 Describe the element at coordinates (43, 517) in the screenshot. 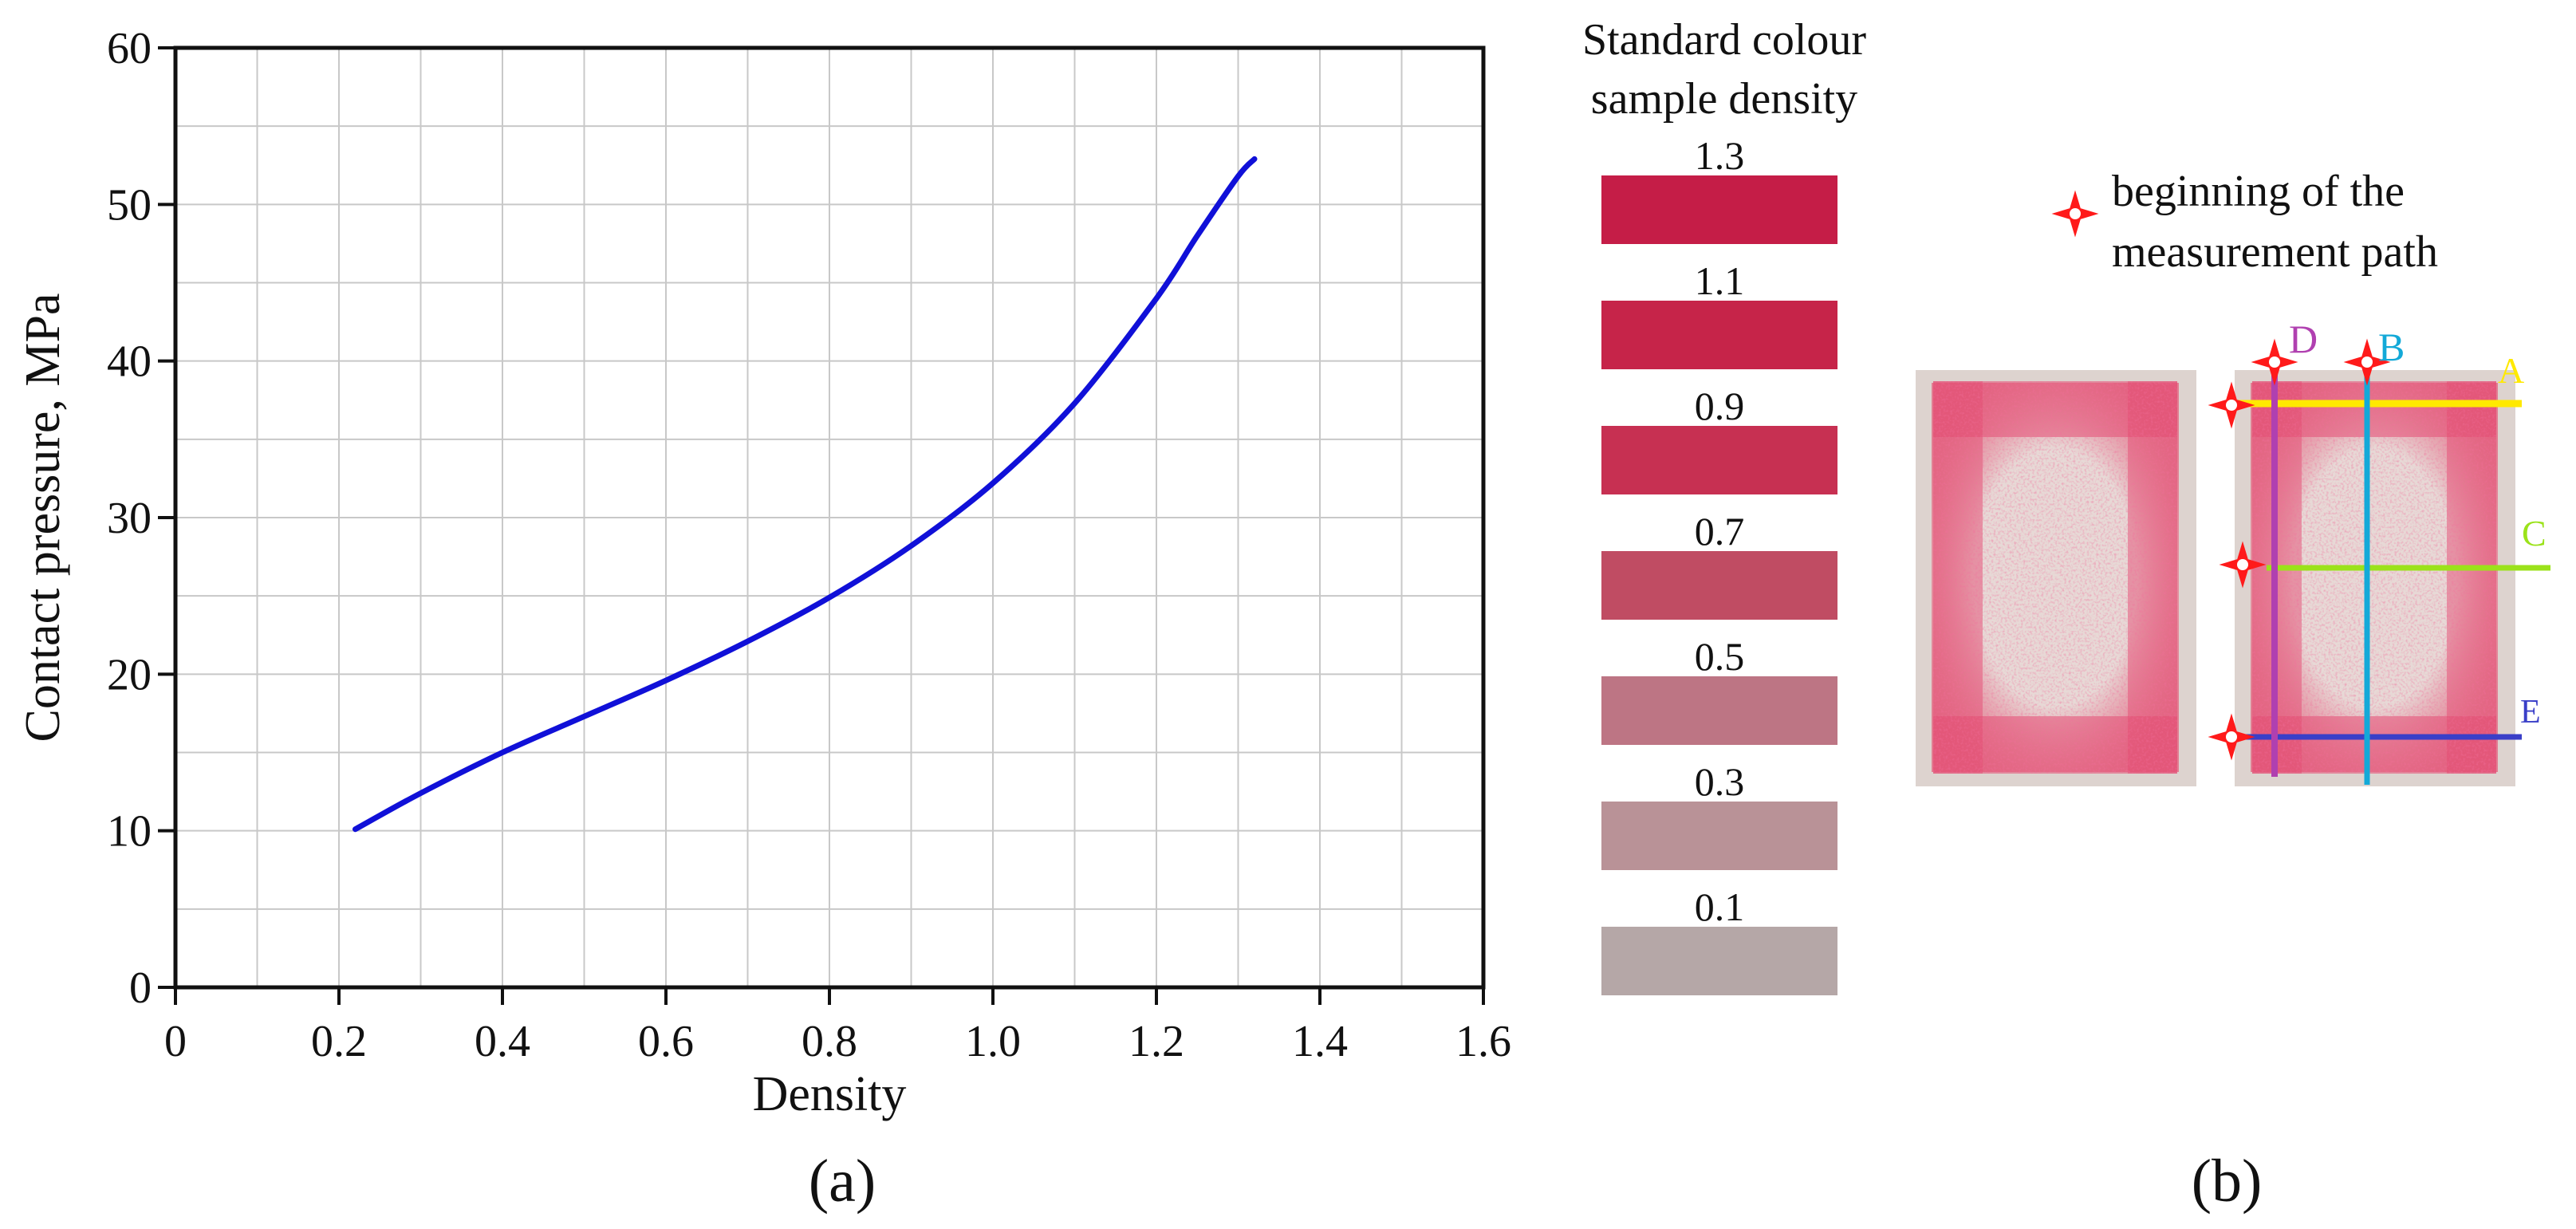

I see `y-axis-label: Contact pressure, MPa` at that location.